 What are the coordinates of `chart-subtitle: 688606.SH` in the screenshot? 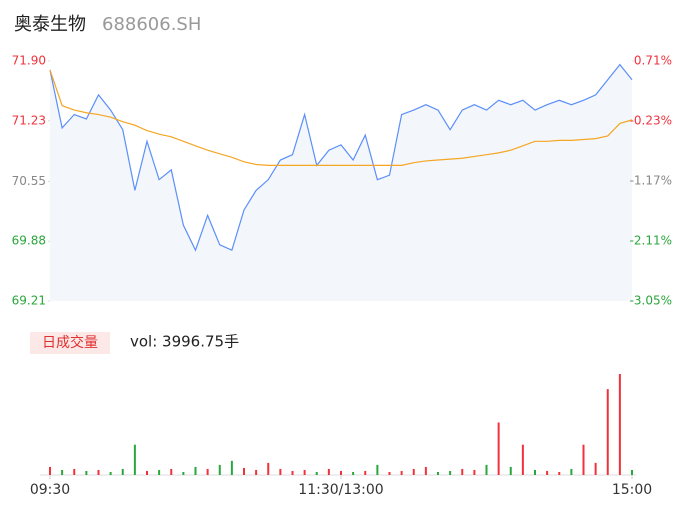 It's located at (151, 24).